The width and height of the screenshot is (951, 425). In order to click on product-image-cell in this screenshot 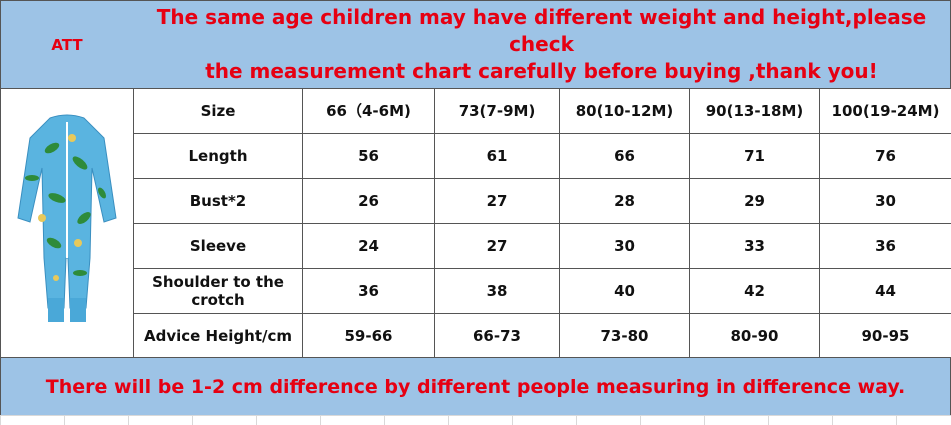, I will do `click(67, 223)`.